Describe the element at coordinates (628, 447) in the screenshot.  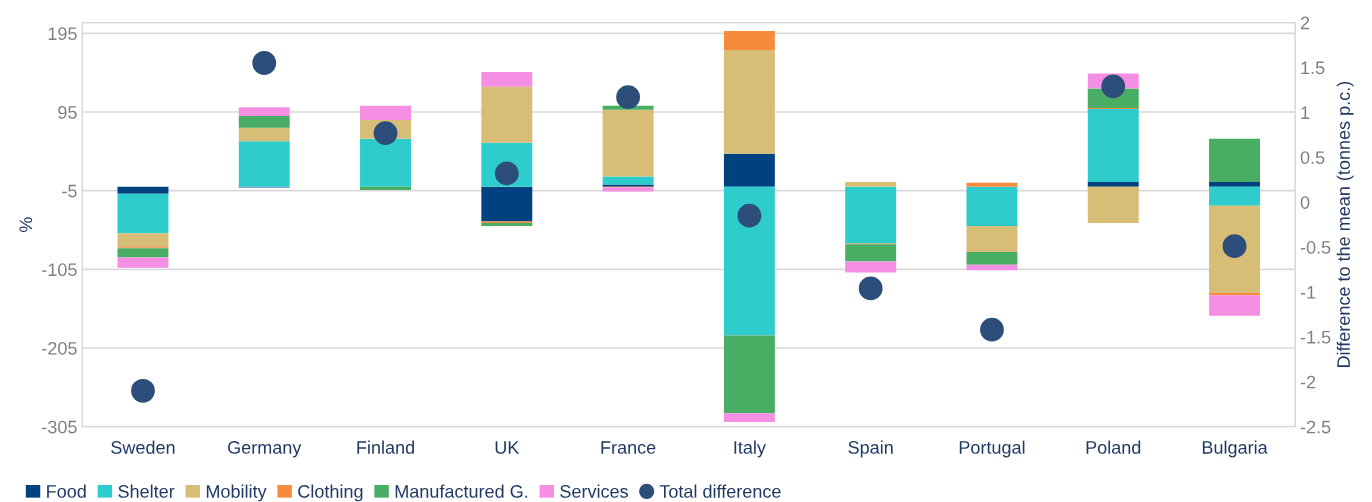
I see `x-tick-label: France` at that location.